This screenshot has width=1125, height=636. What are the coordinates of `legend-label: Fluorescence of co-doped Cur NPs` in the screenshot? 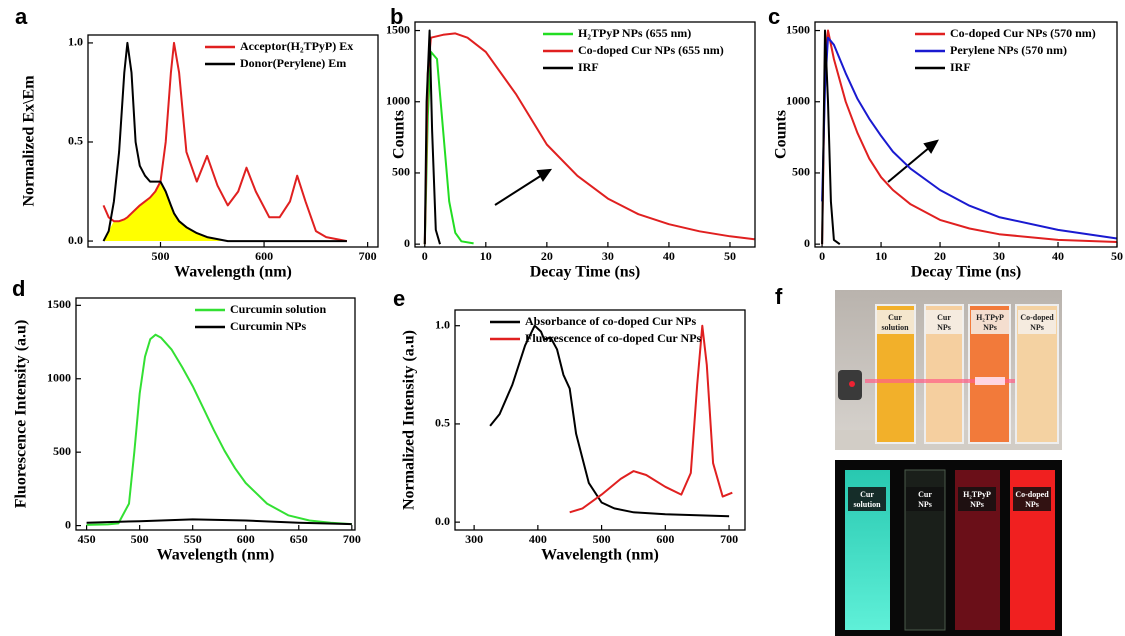 It's located at (613, 338).